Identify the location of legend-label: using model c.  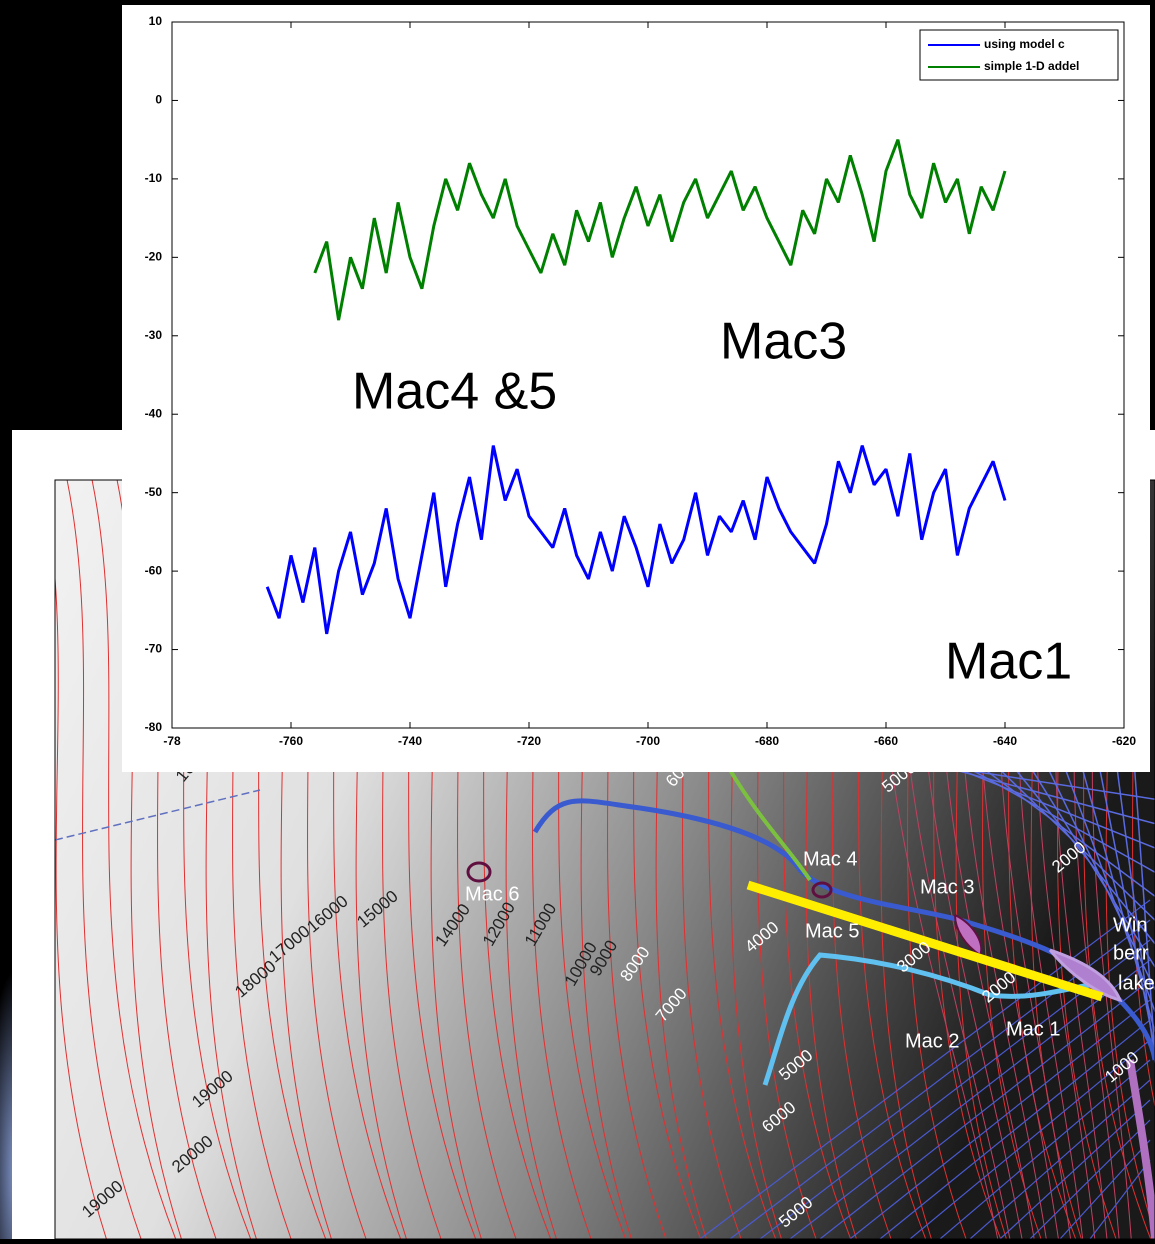
(1024, 44).